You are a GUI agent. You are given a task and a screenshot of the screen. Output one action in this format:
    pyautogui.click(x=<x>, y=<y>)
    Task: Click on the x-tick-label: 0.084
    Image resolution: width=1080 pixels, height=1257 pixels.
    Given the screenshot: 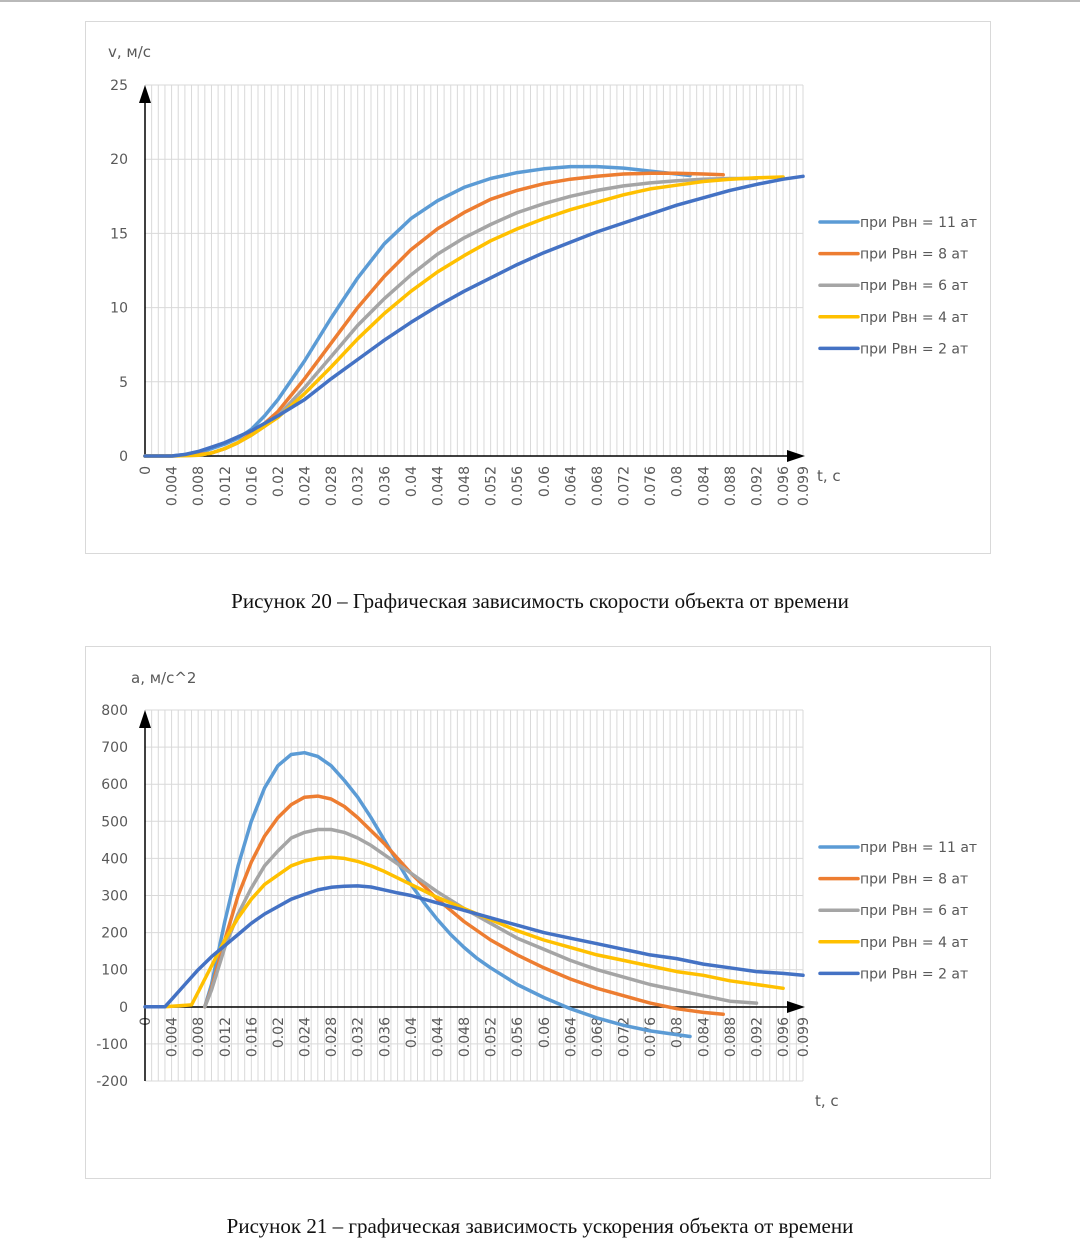 What is the action you would take?
    pyautogui.click(x=704, y=1037)
    